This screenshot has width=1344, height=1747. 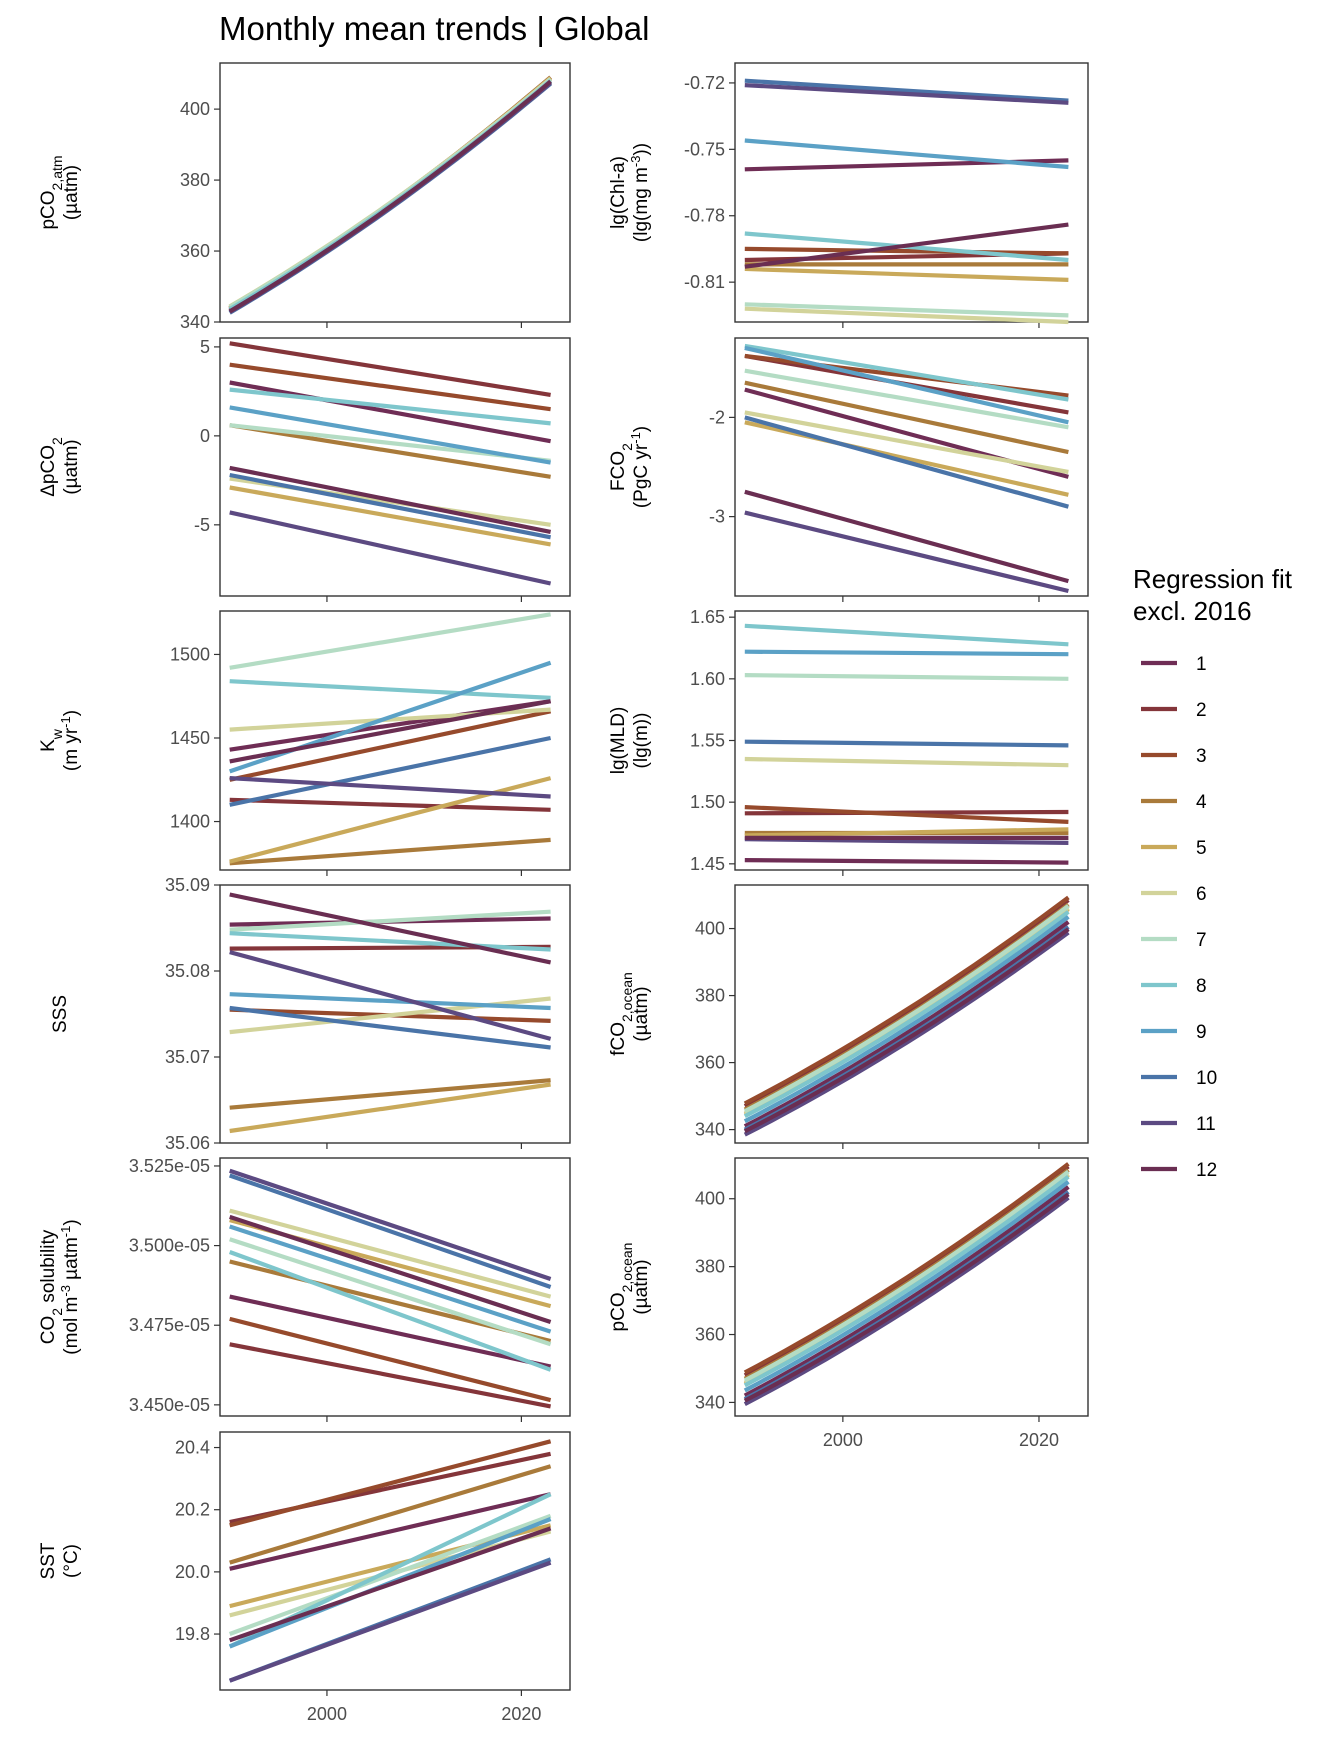 I want to click on legend-label: 7, so click(x=1201, y=940).